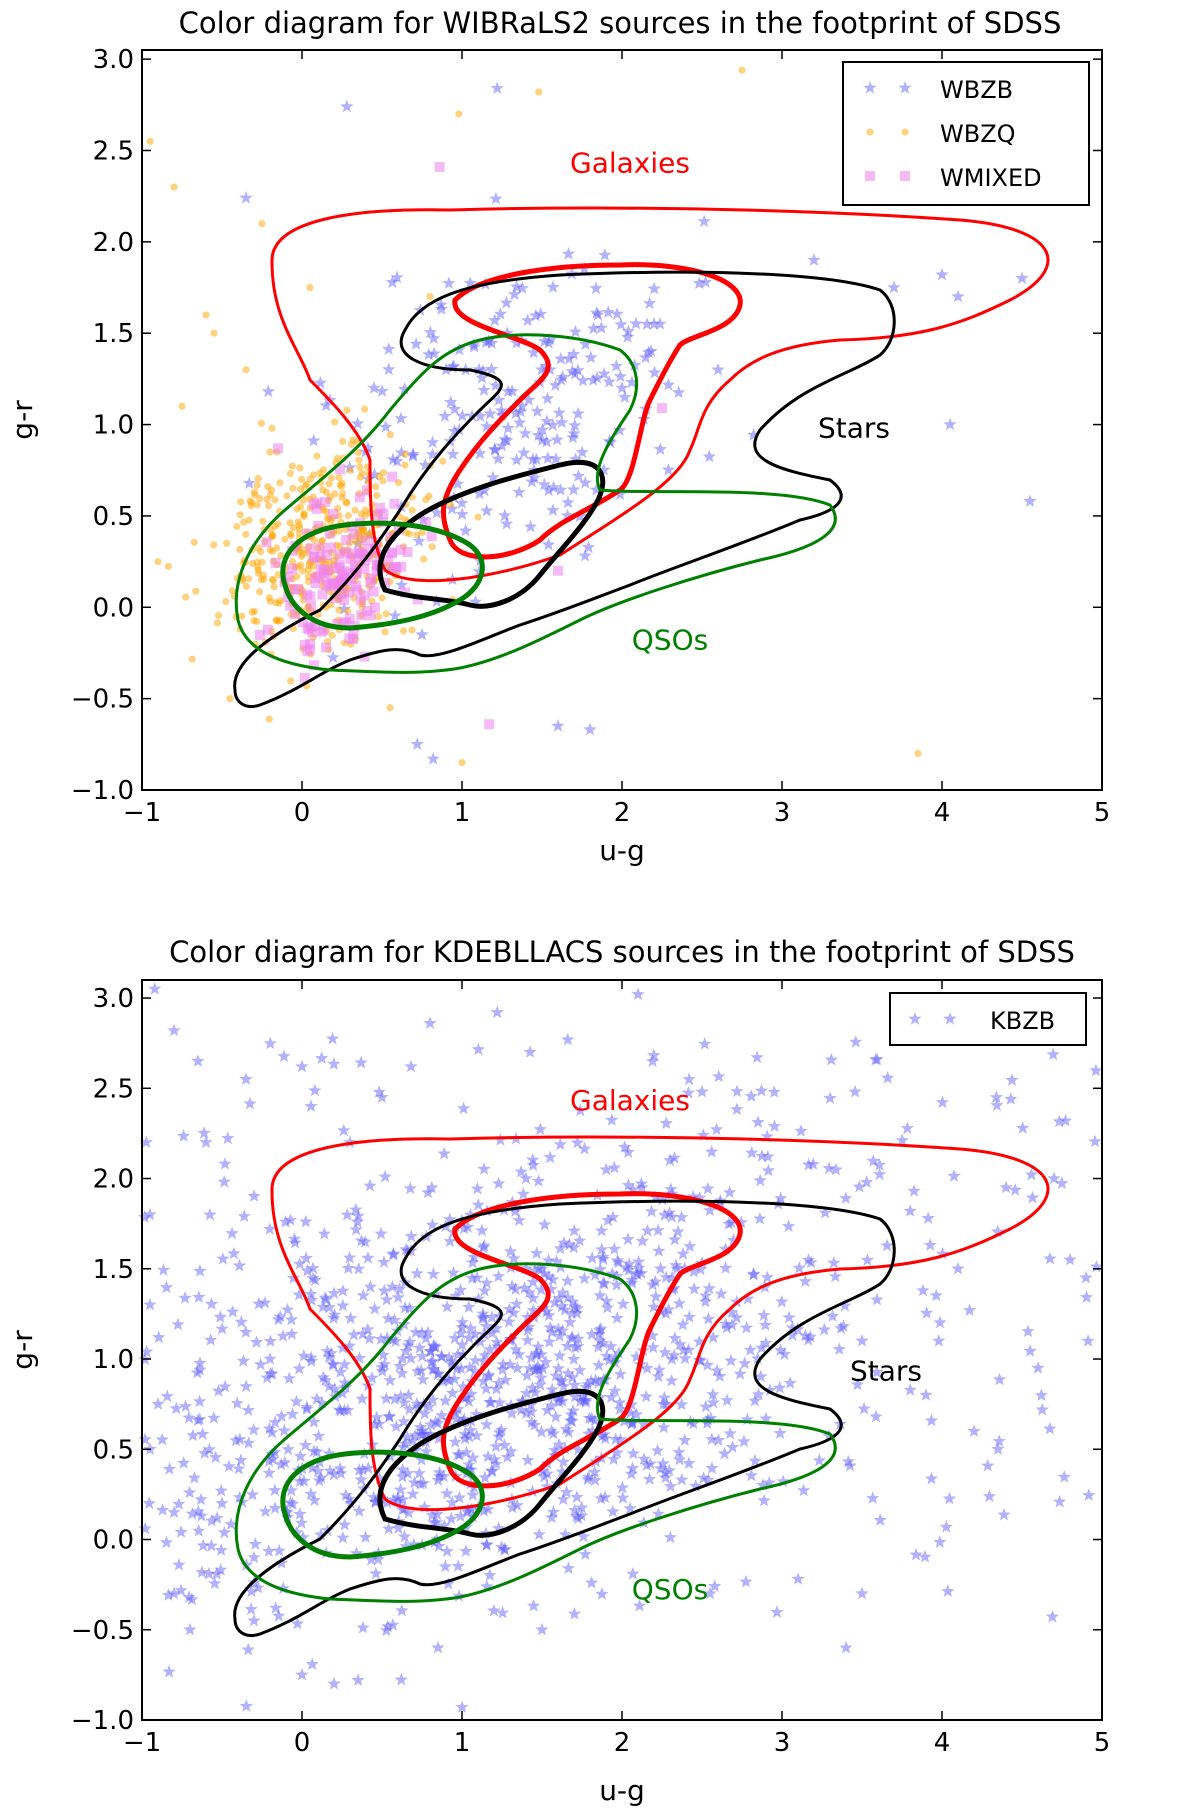  Describe the element at coordinates (113, 517) in the screenshot. I see `y-tick-label: 0.5` at that location.